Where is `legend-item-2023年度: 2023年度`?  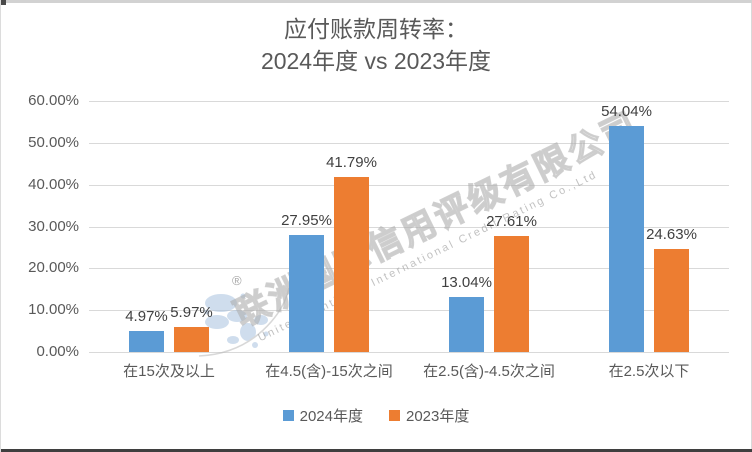
legend-item-2023年度: 2023年度 is located at coordinates (429, 415).